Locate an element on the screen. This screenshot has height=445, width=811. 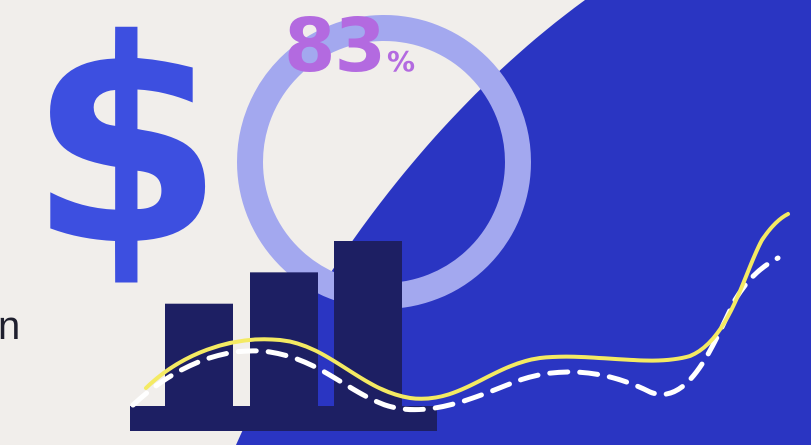
progress-number: 83 is located at coordinates (335, 46).